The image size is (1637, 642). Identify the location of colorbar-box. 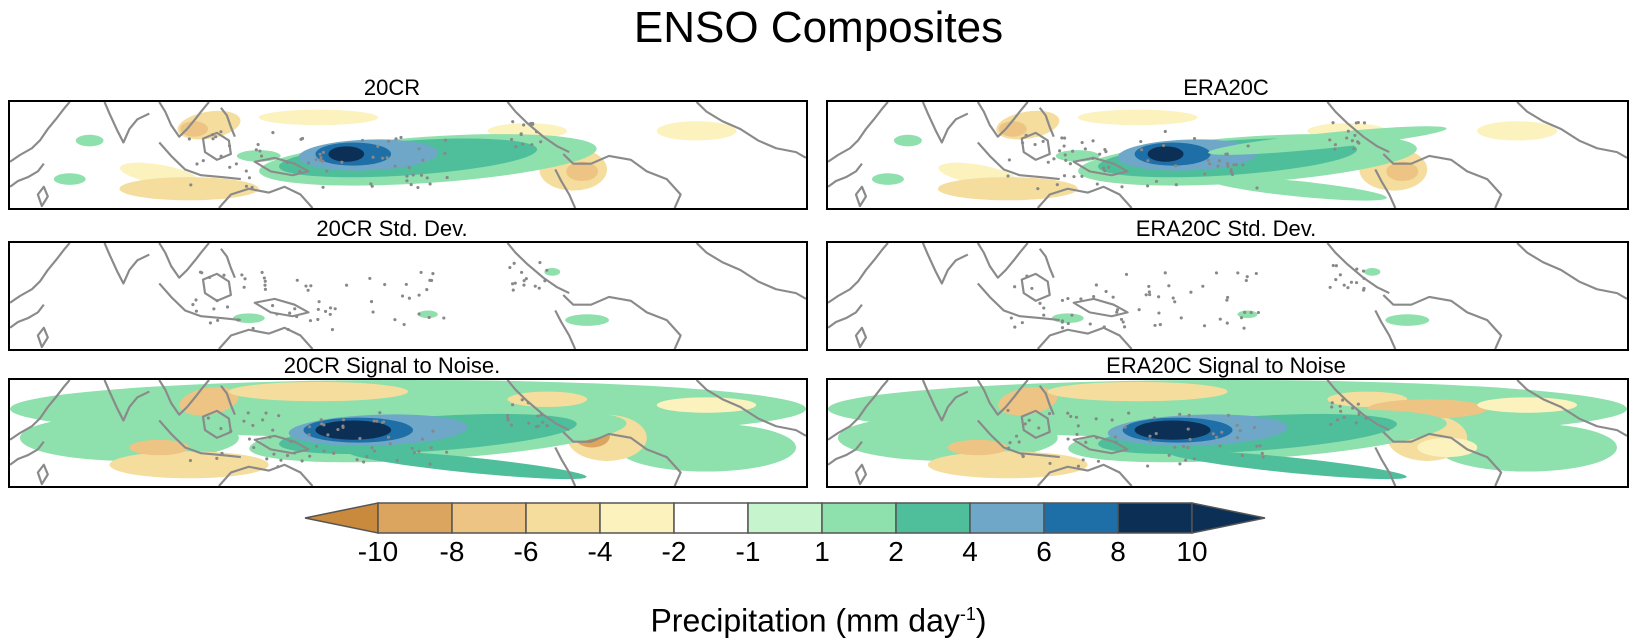
(637, 518).